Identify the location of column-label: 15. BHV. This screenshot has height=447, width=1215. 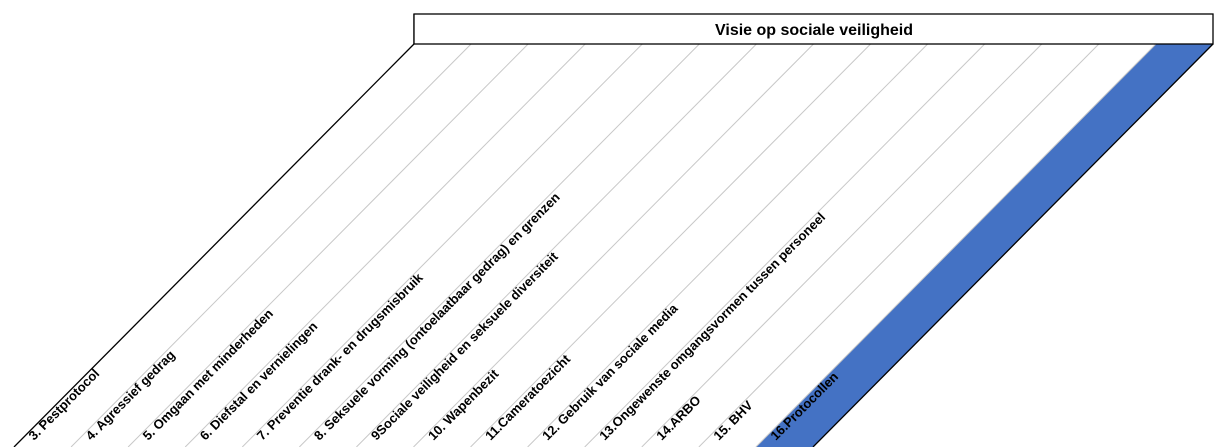
(732, 420).